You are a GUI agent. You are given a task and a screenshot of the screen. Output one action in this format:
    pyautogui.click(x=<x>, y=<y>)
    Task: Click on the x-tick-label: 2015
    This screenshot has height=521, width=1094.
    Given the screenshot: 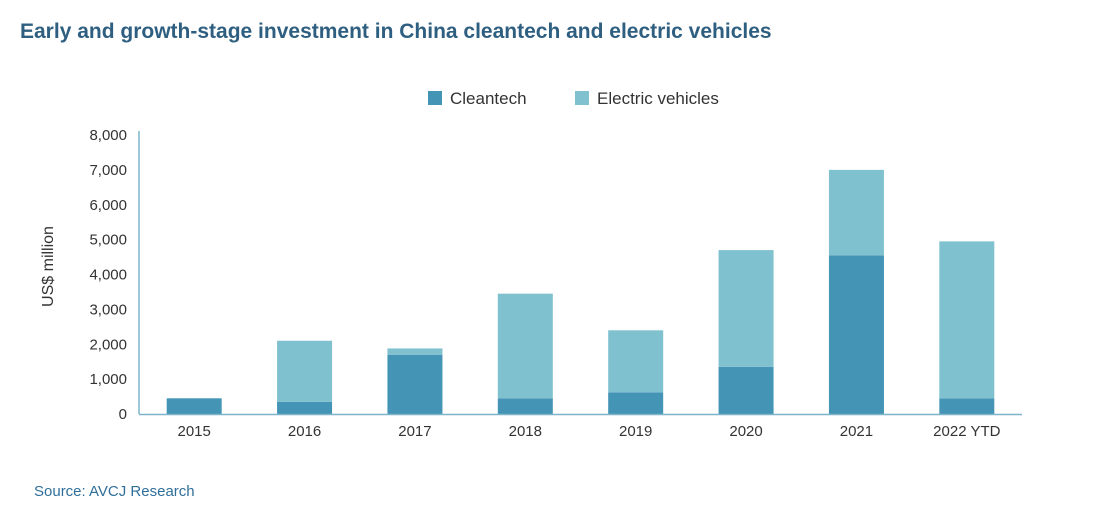 What is the action you would take?
    pyautogui.click(x=194, y=431)
    